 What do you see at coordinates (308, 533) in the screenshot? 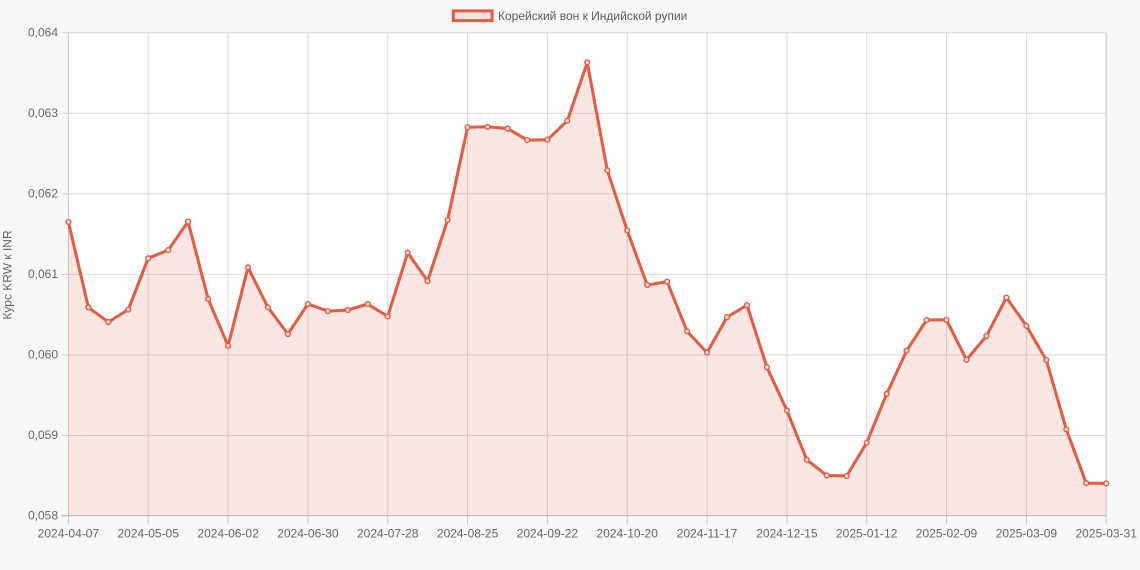
I see `svg-text: 2024-06-30` at bounding box center [308, 533].